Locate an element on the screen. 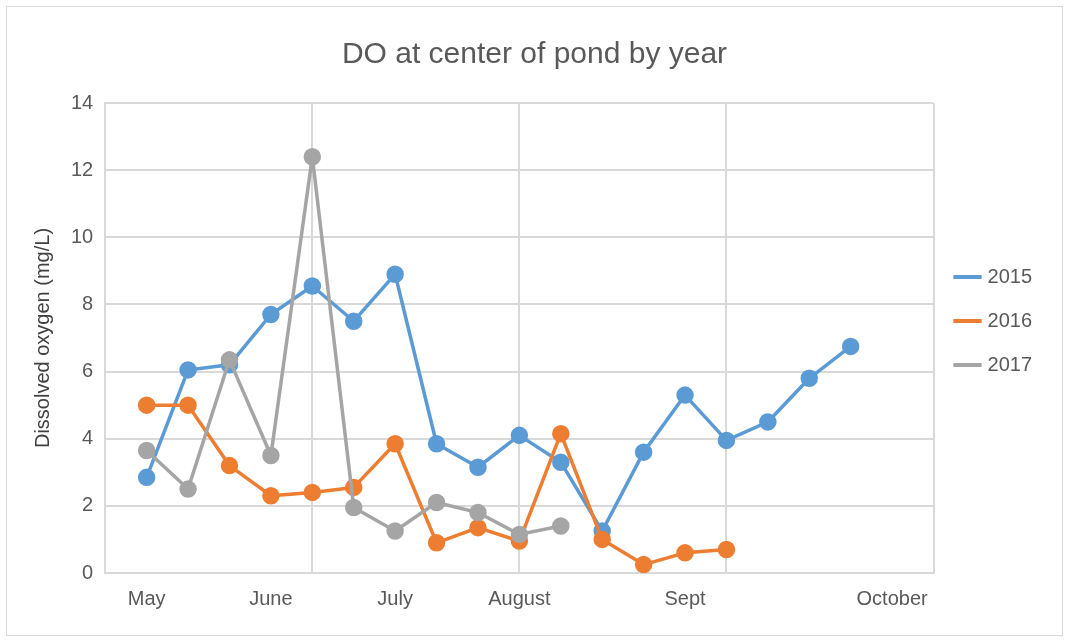 This screenshot has width=1069, height=642. y-tick-label: 4 is located at coordinates (88, 437).